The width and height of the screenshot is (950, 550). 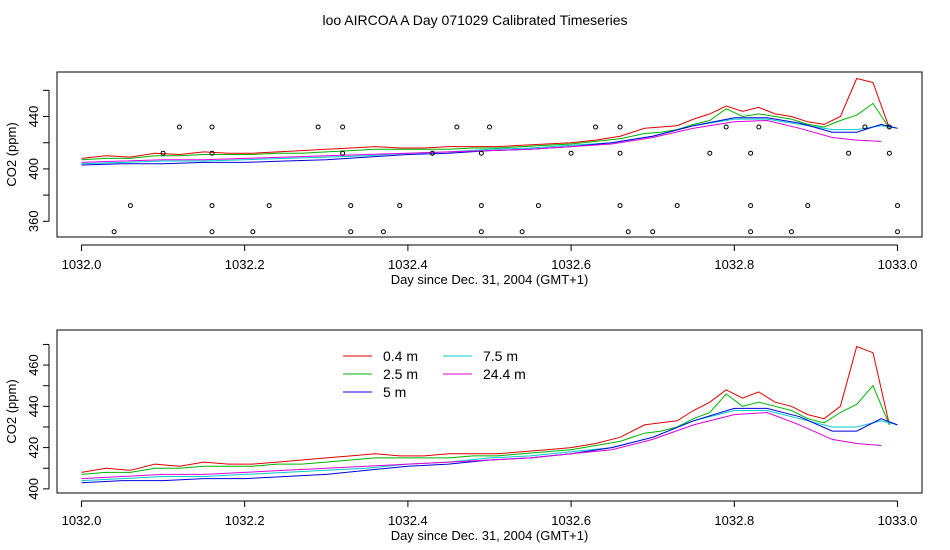 What do you see at coordinates (33, 221) in the screenshot?
I see `y-tick-label: 360` at bounding box center [33, 221].